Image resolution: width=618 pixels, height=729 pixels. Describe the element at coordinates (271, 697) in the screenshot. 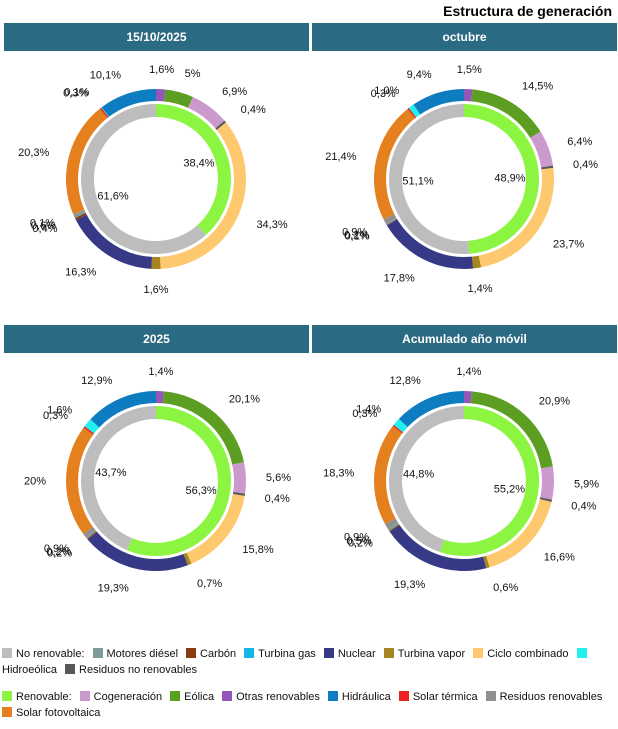

I see `legend-item-otras-renovables: Otras renovables` at that location.